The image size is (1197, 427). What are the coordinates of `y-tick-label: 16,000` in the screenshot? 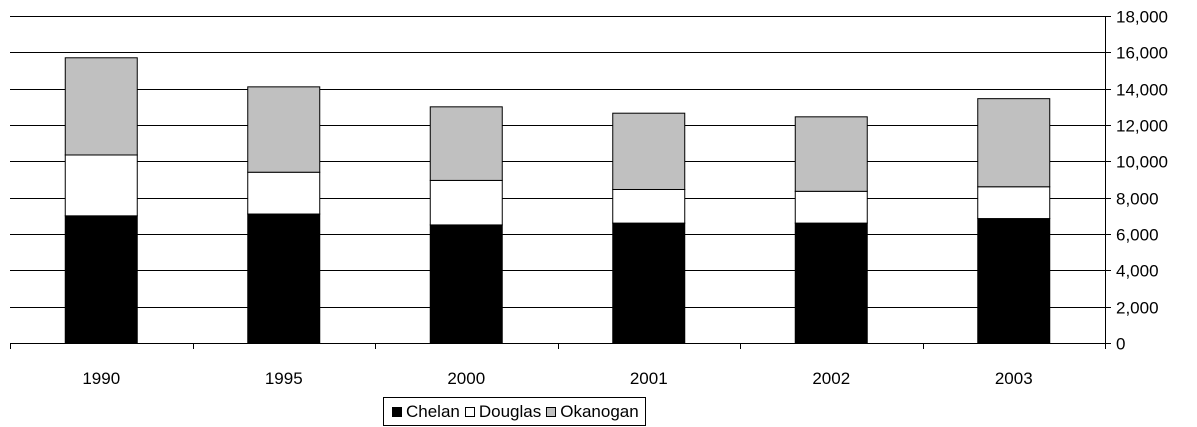 It's located at (1142, 53).